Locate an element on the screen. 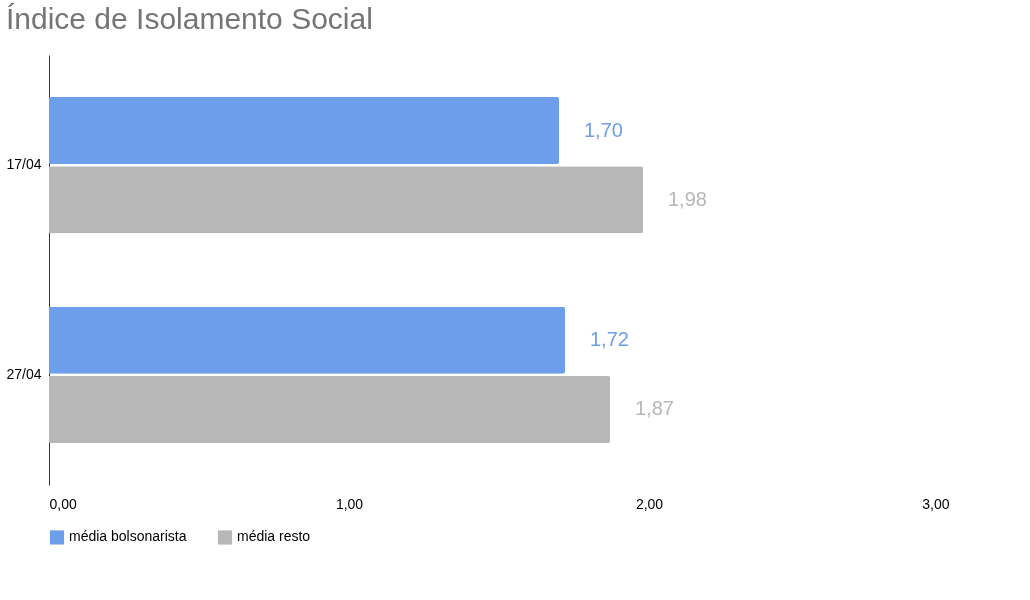 The image size is (1030, 600). x-tick-label: 1,00 is located at coordinates (349, 503).